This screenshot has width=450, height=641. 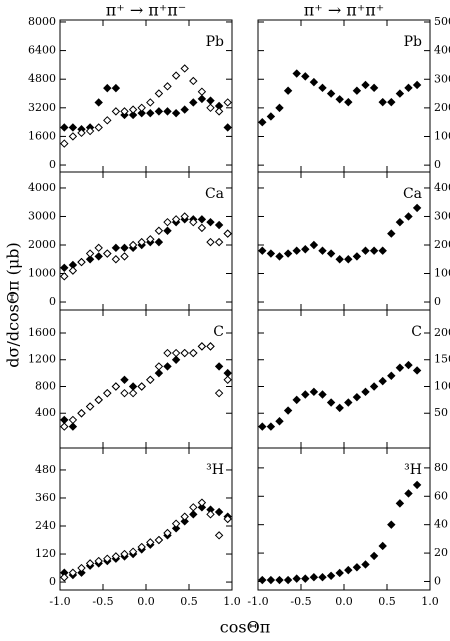 I want to click on y-tick-label: 60, so click(x=441, y=495).